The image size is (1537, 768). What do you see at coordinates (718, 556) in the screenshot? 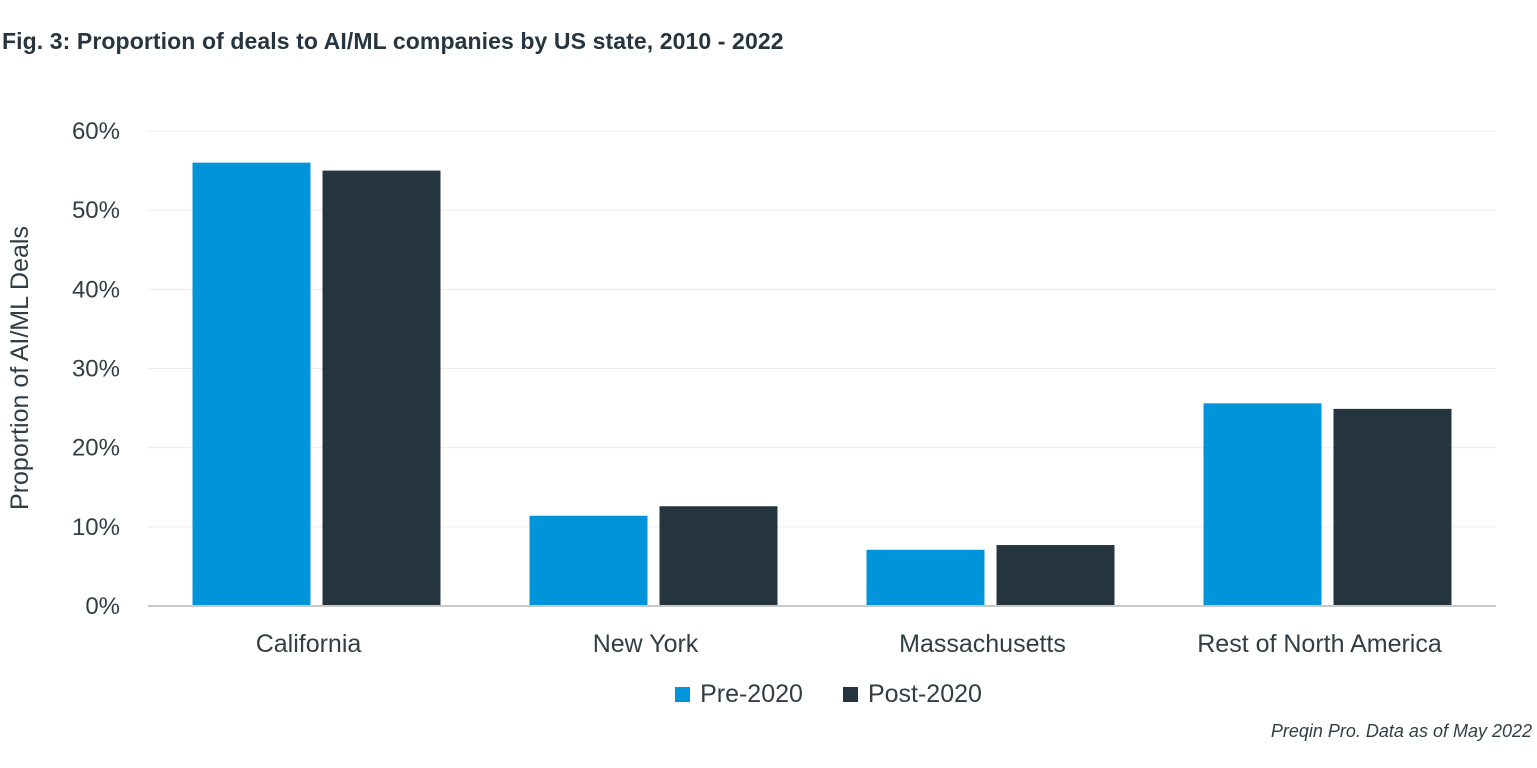
I see `bar-new-york-post-2020` at bounding box center [718, 556].